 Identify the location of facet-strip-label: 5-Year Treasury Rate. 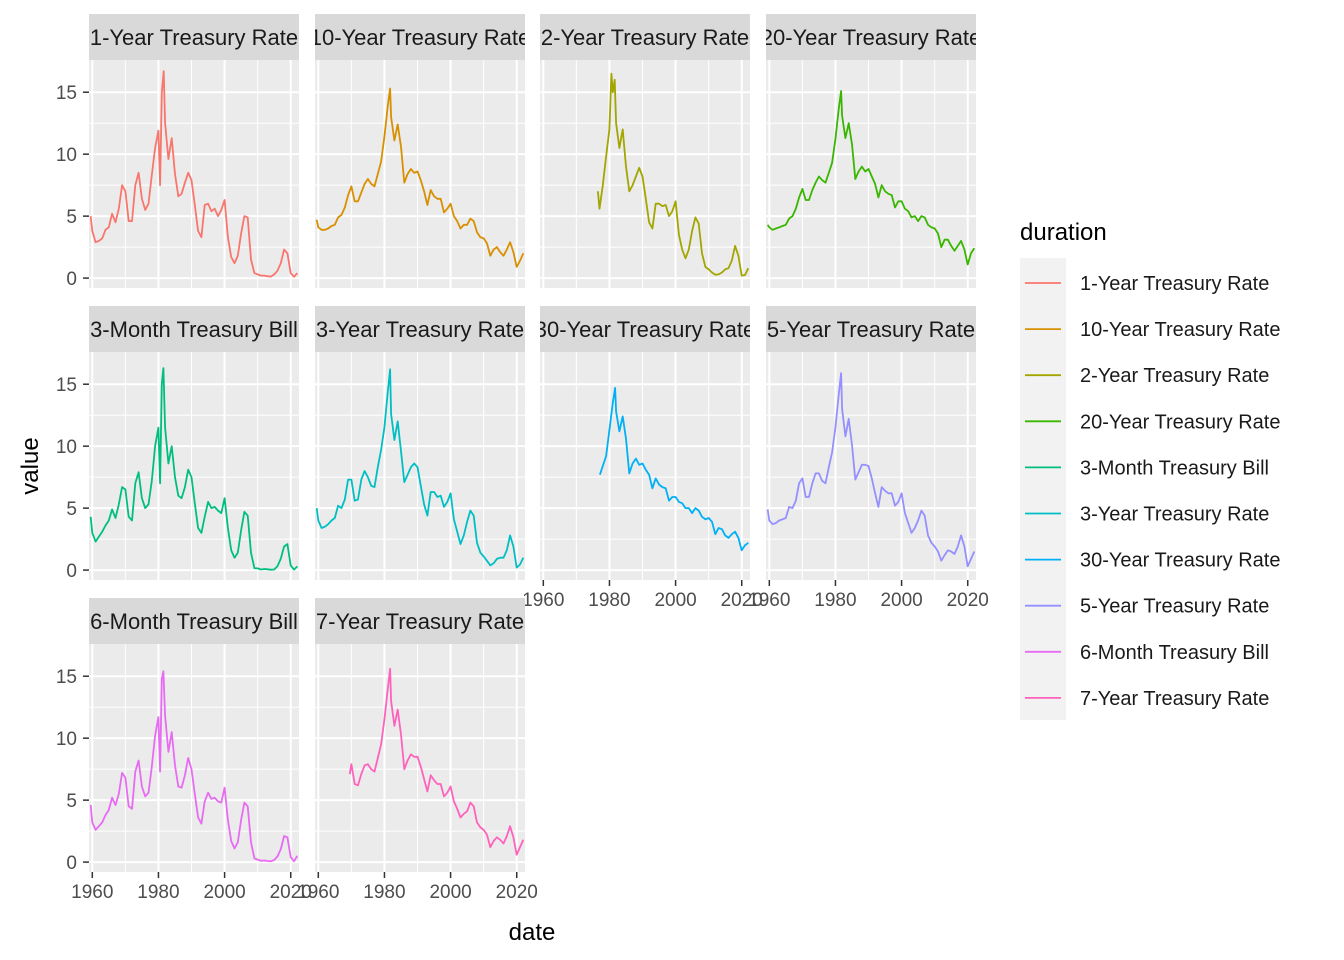
(871, 329).